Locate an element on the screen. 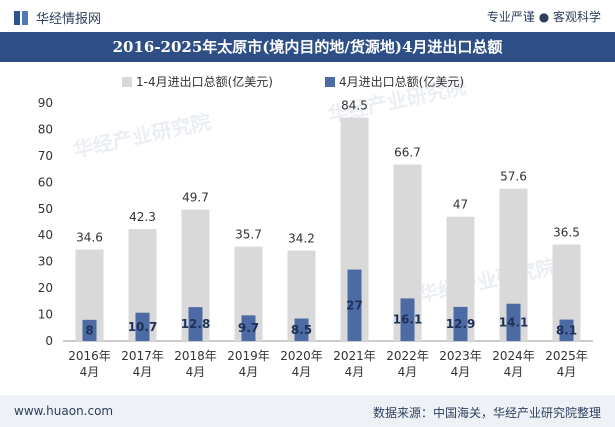 The image size is (615, 427). y-tick-label: 60 is located at coordinates (45, 182).